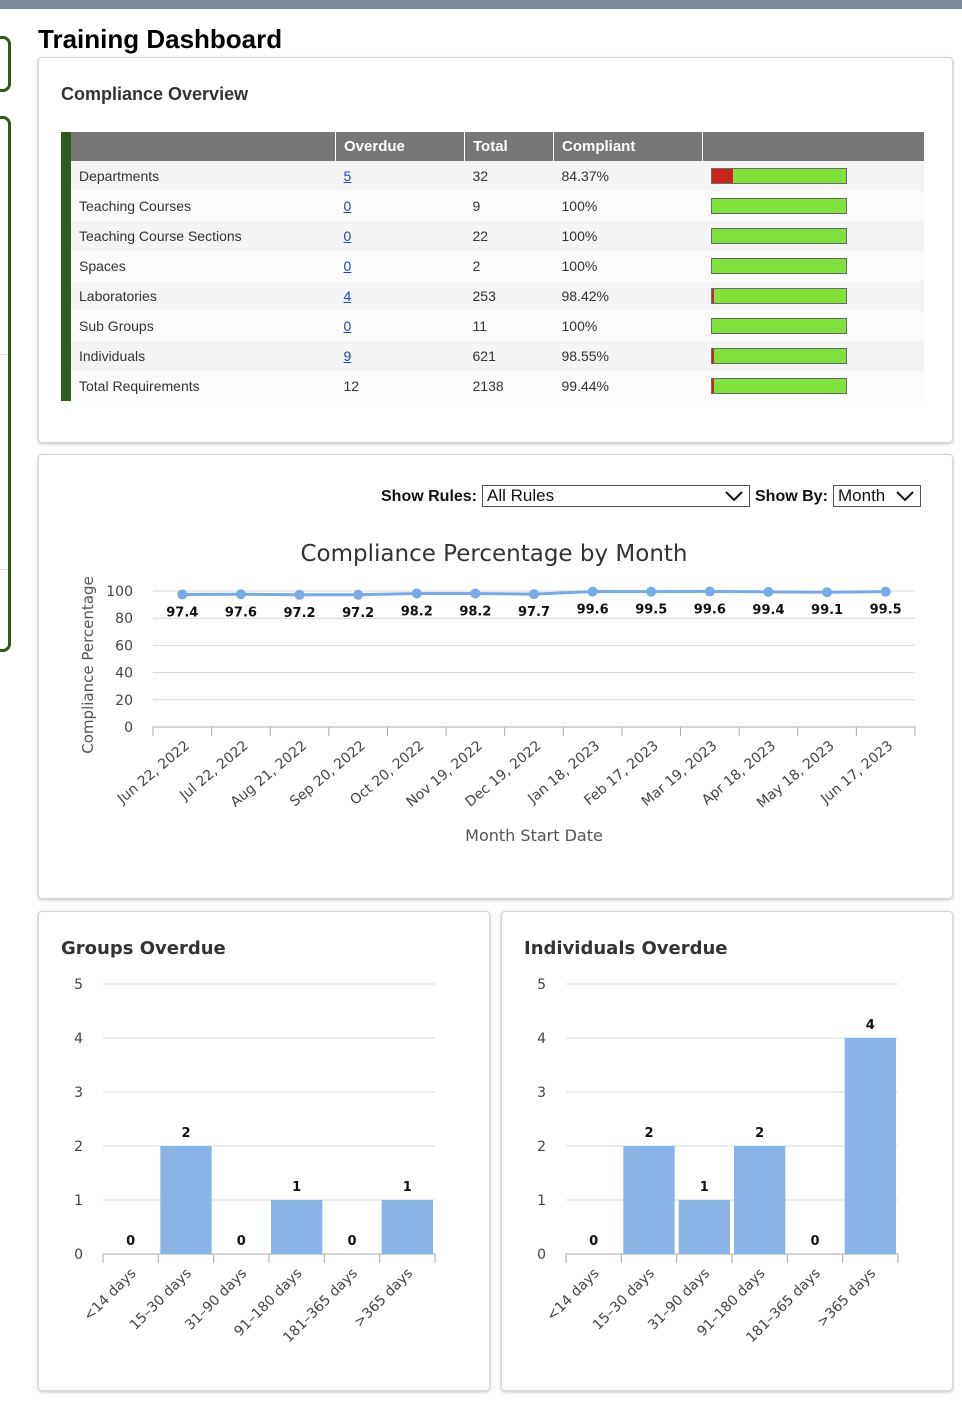 This screenshot has height=1414, width=962. I want to click on x-tick-label: Mar 19, 2023, so click(680, 774).